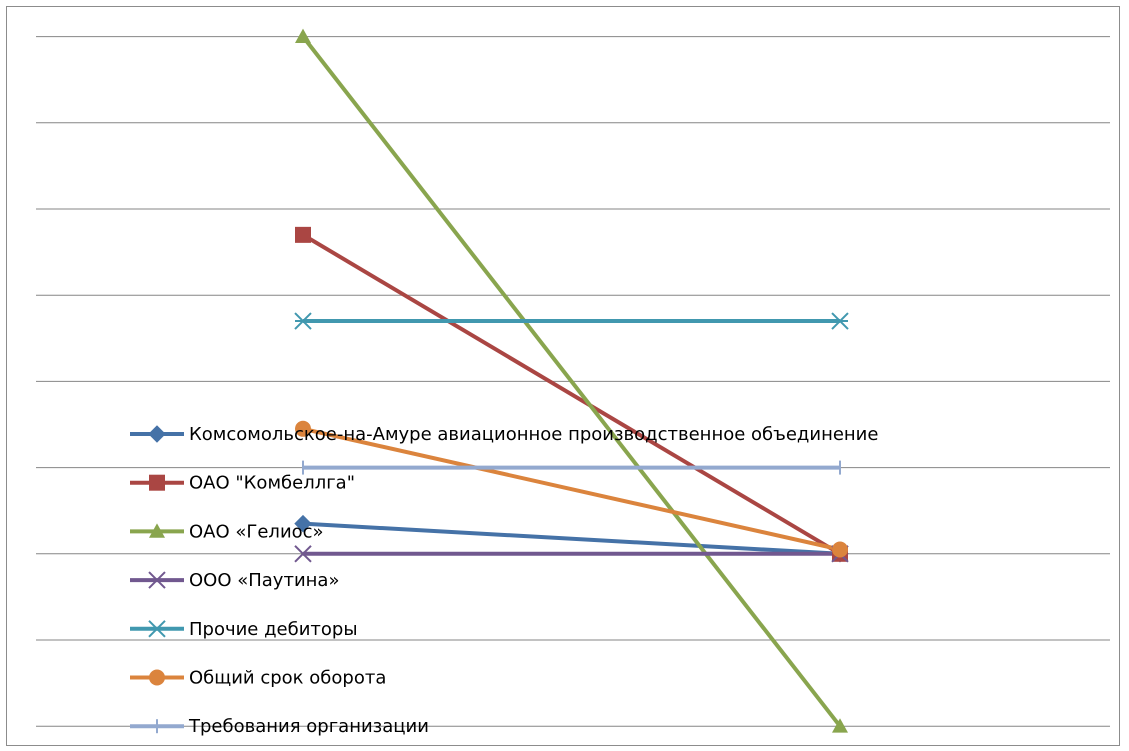 This screenshot has width=1129, height=751. I want to click on legend-item: ОАО «Гелиос», so click(227, 531).